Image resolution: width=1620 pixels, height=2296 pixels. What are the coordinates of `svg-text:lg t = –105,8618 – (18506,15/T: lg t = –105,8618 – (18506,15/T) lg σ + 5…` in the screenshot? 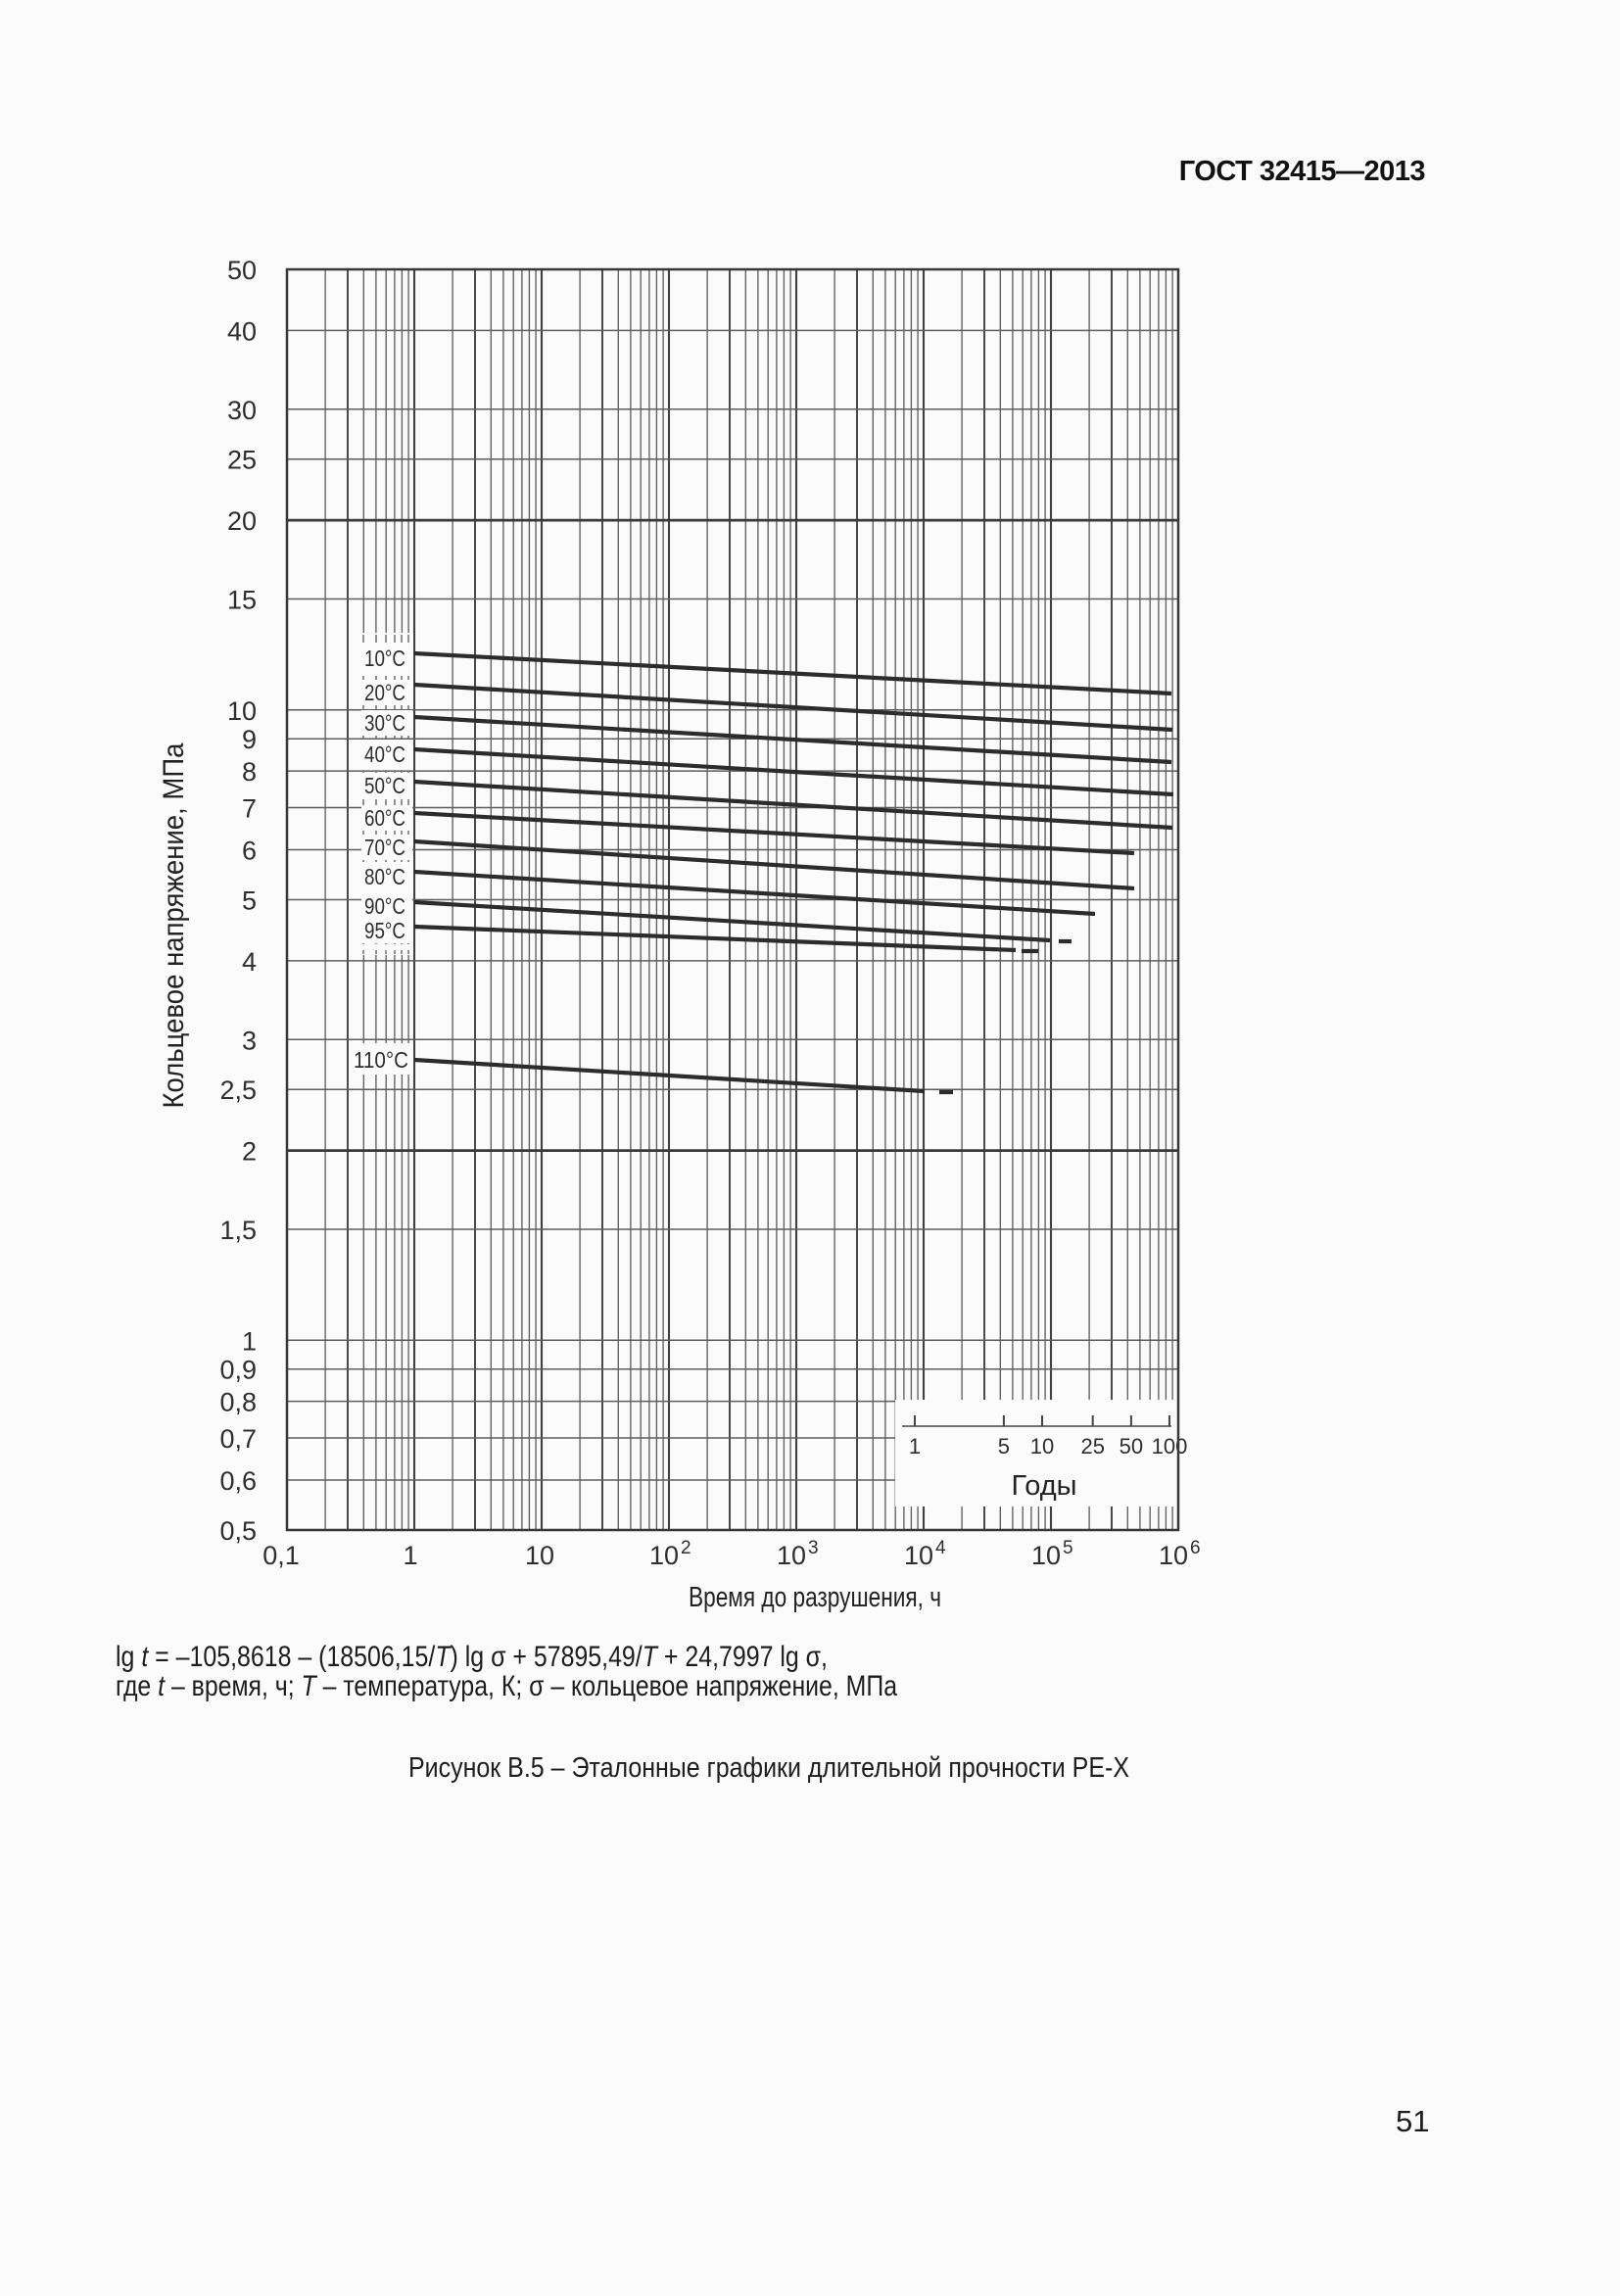 It's located at (472, 1657).